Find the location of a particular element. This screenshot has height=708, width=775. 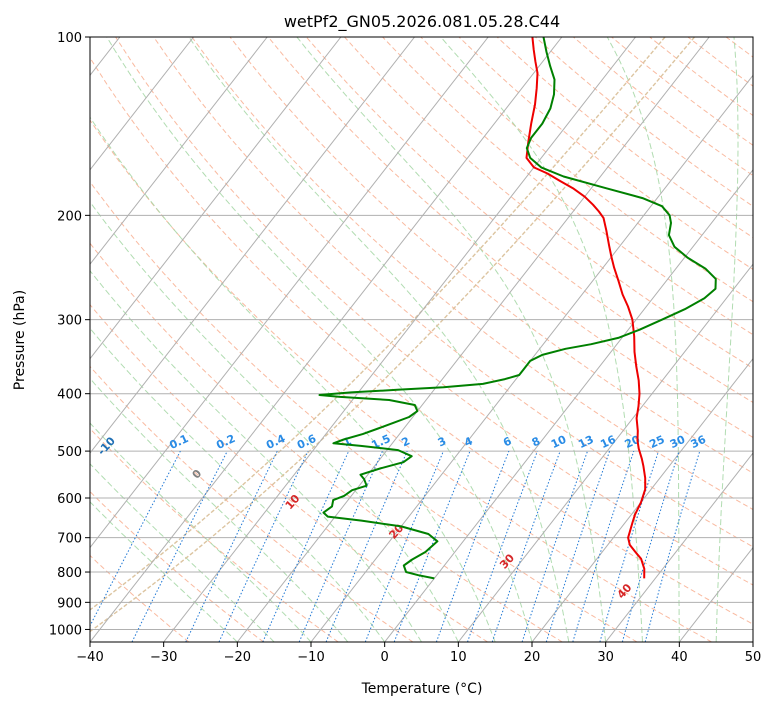

mixing-ratio-label: 30 is located at coordinates (678, 442).